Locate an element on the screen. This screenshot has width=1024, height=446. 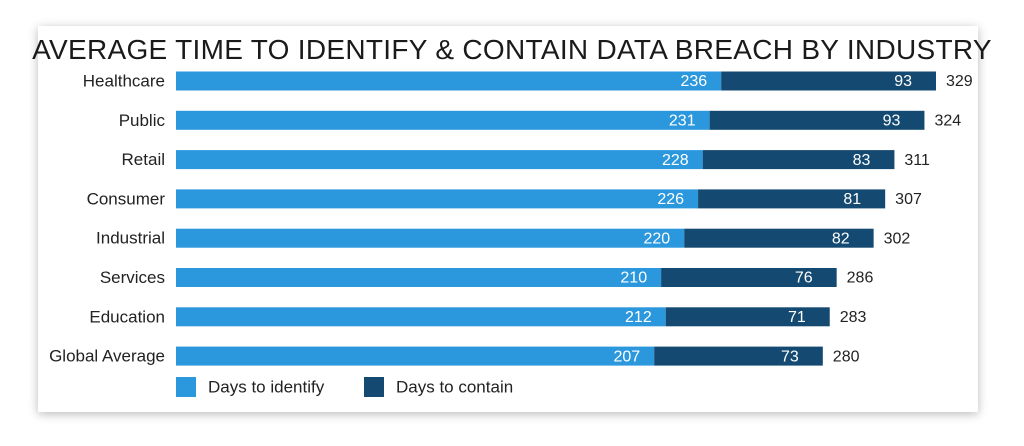
legend-swatch-contain is located at coordinates (374, 387).